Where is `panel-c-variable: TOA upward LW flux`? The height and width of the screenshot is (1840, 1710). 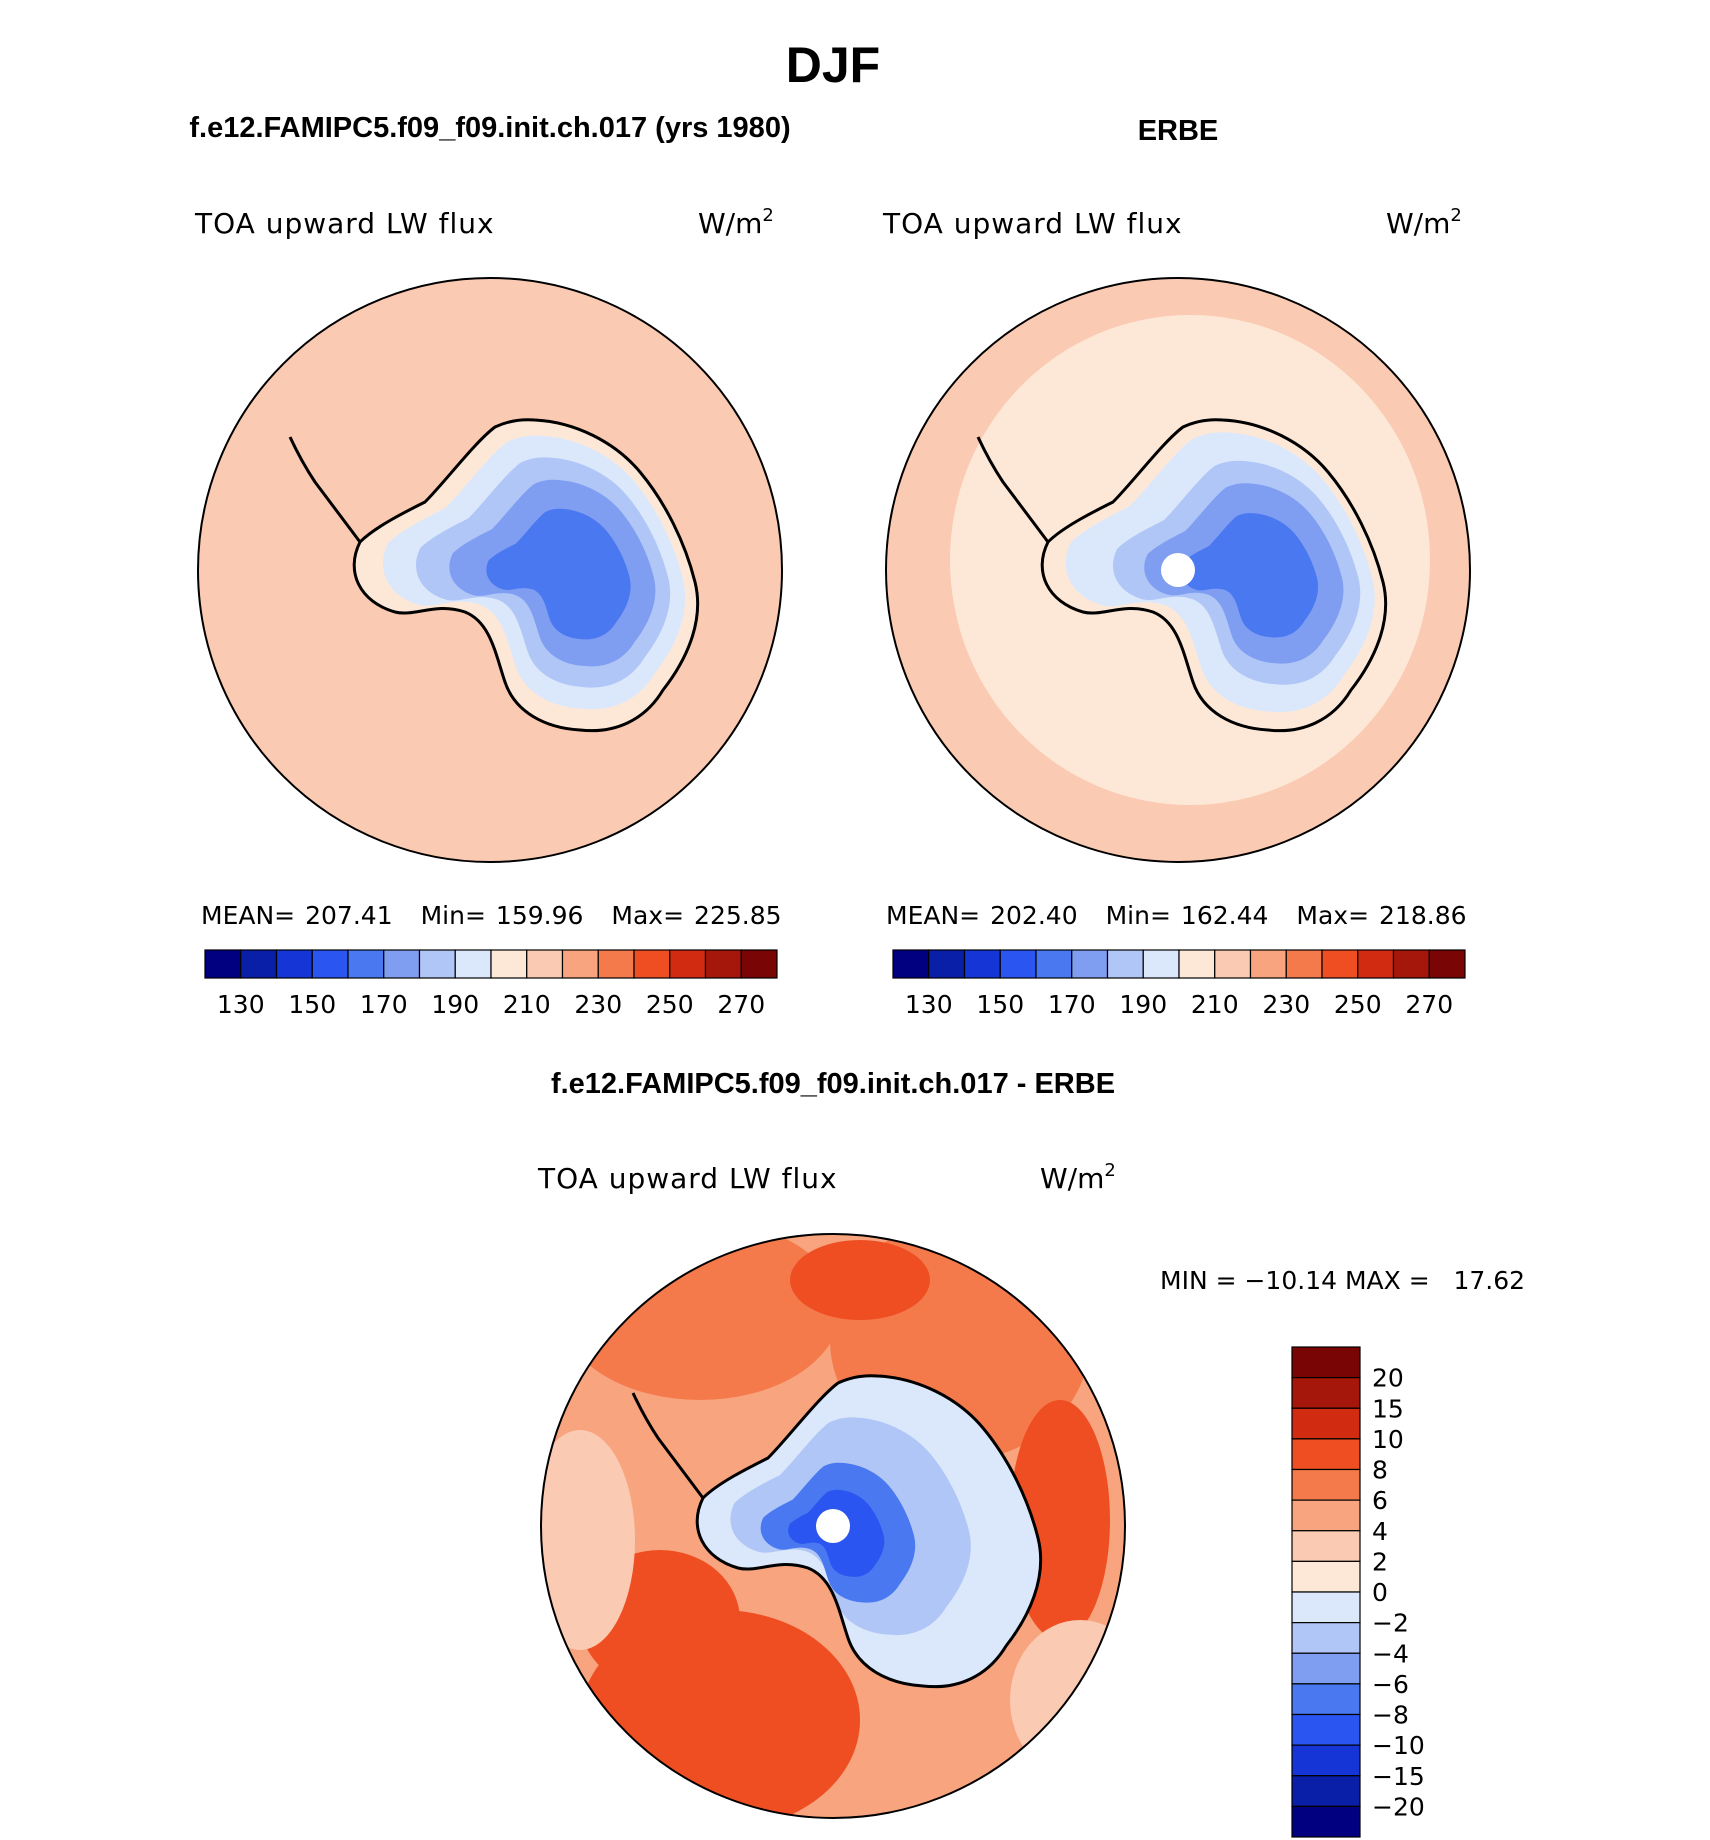
panel-c-variable: TOA upward LW flux is located at coordinates (687, 1178).